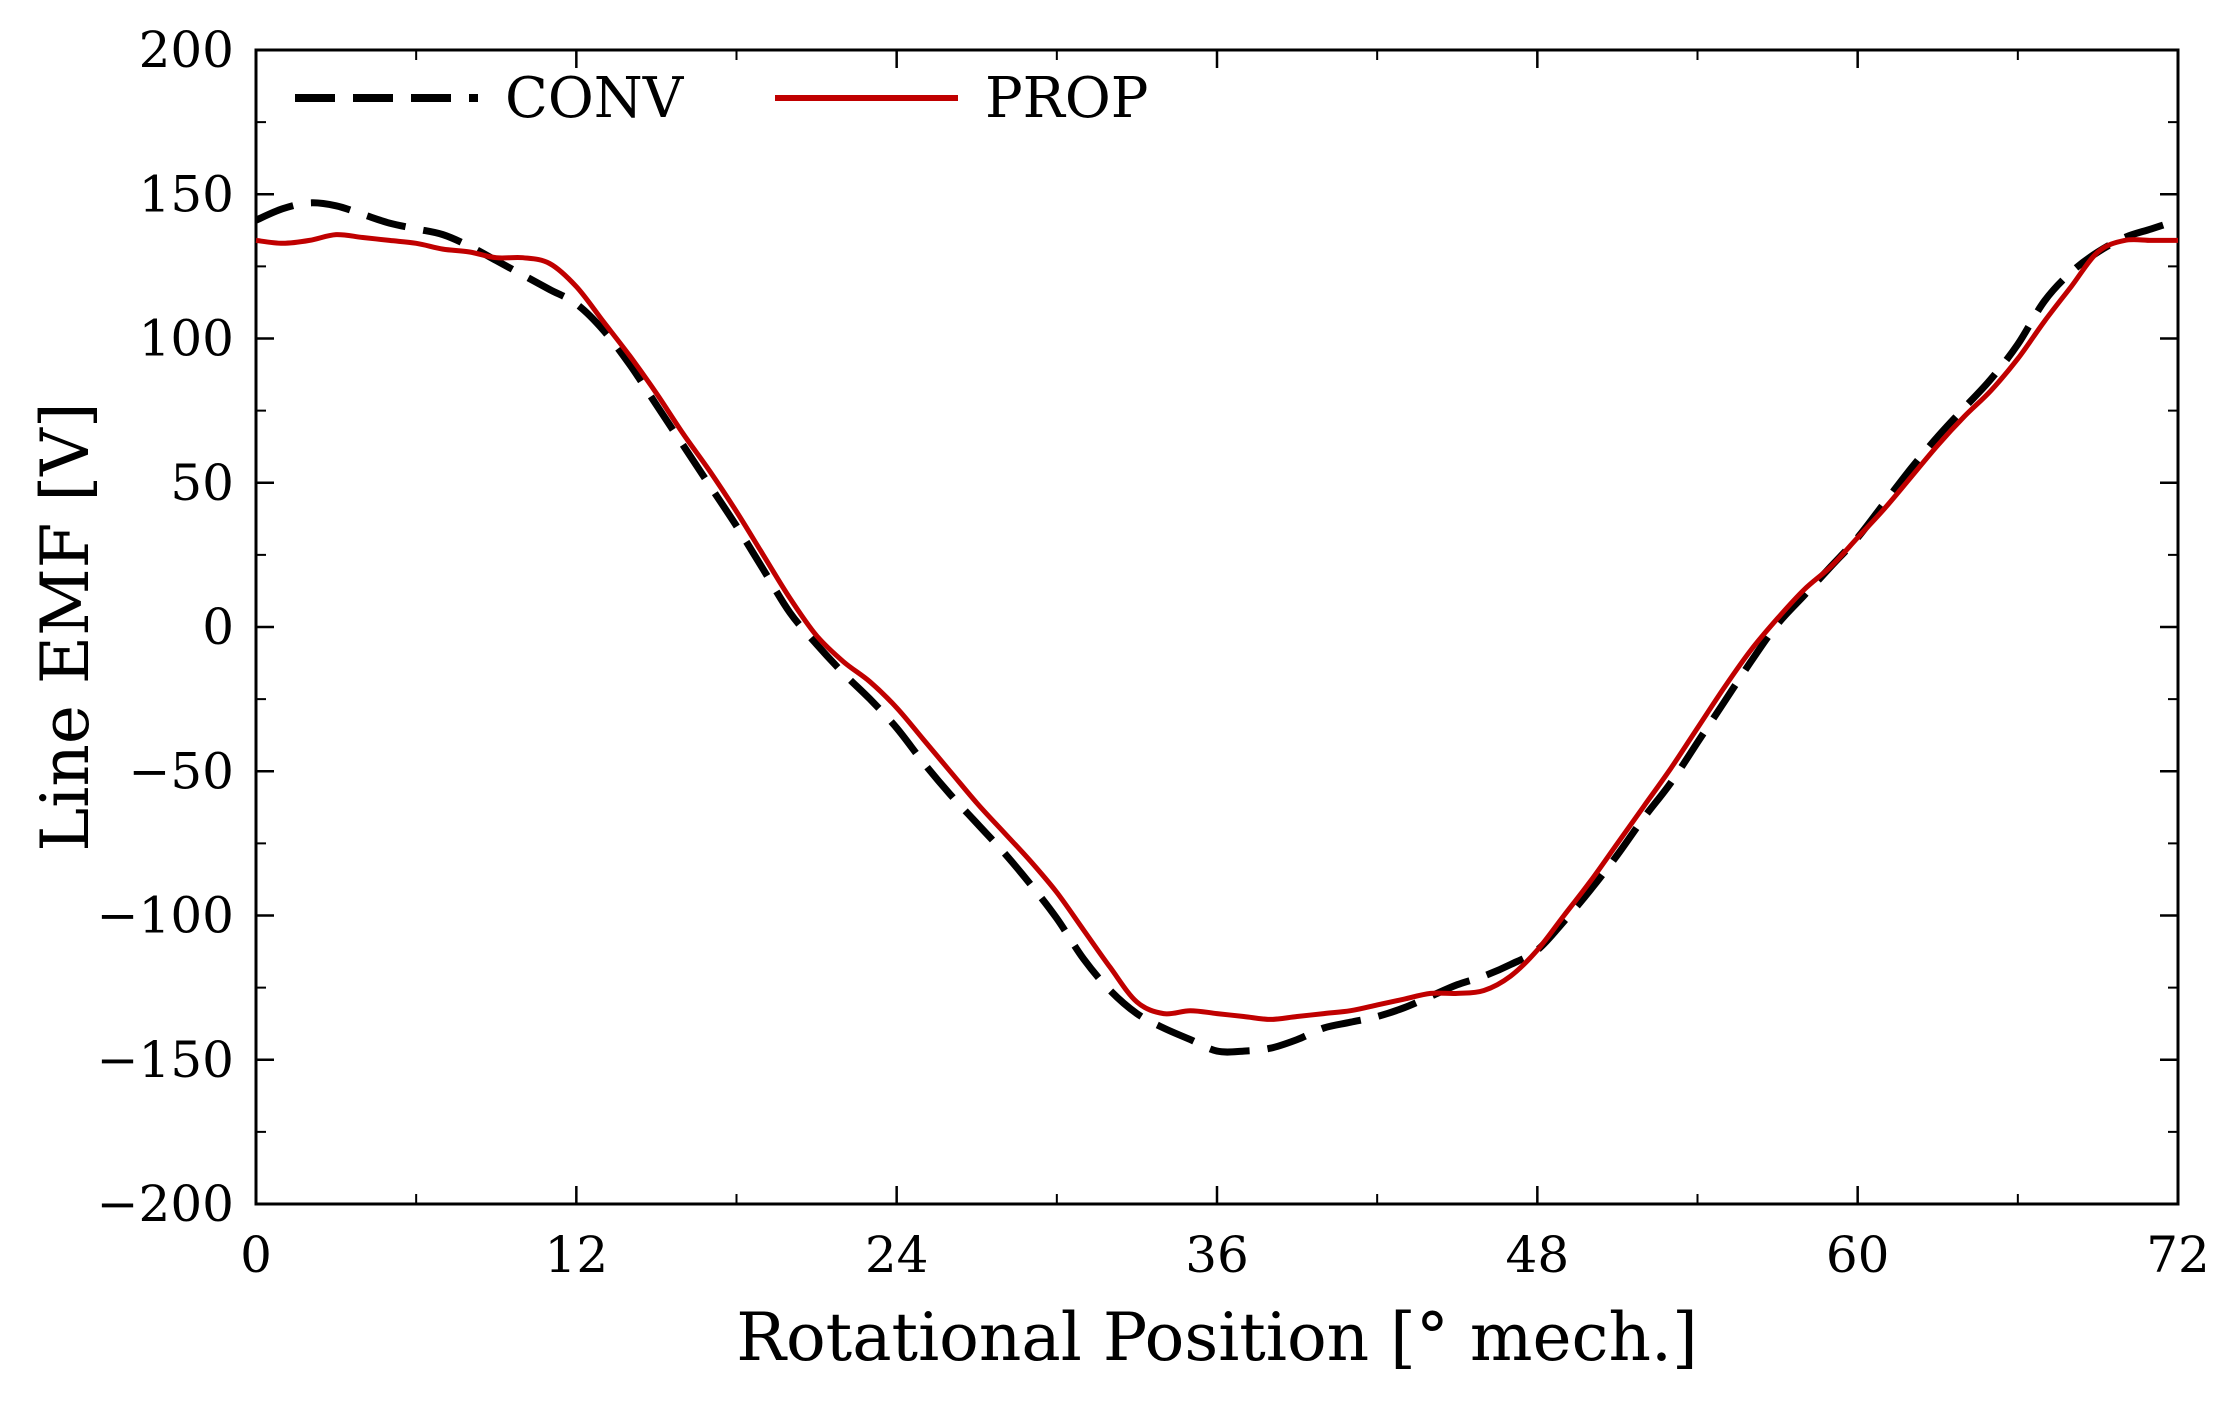 The image size is (2223, 1408). What do you see at coordinates (186, 194) in the screenshot?
I see `y-tick-label: 150` at bounding box center [186, 194].